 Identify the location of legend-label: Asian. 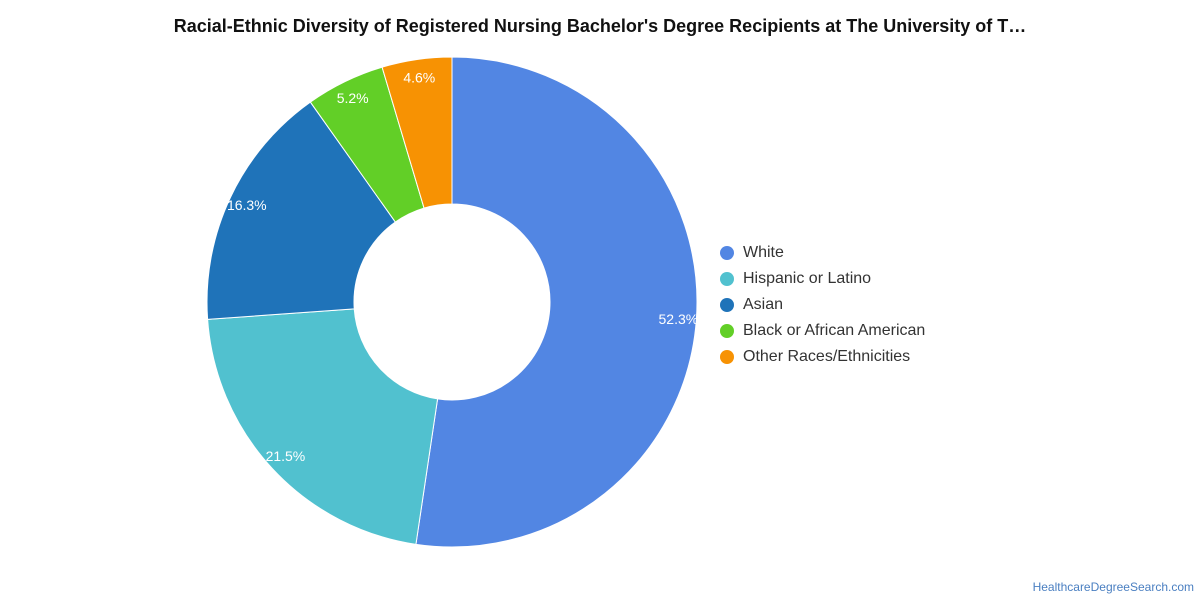
(763, 304).